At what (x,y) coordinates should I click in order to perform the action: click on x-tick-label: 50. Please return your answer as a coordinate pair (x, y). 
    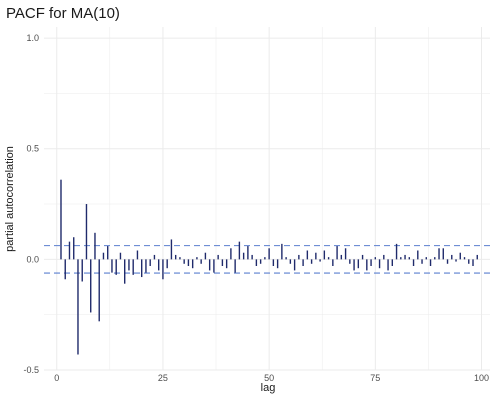
    Looking at the image, I should click on (269, 378).